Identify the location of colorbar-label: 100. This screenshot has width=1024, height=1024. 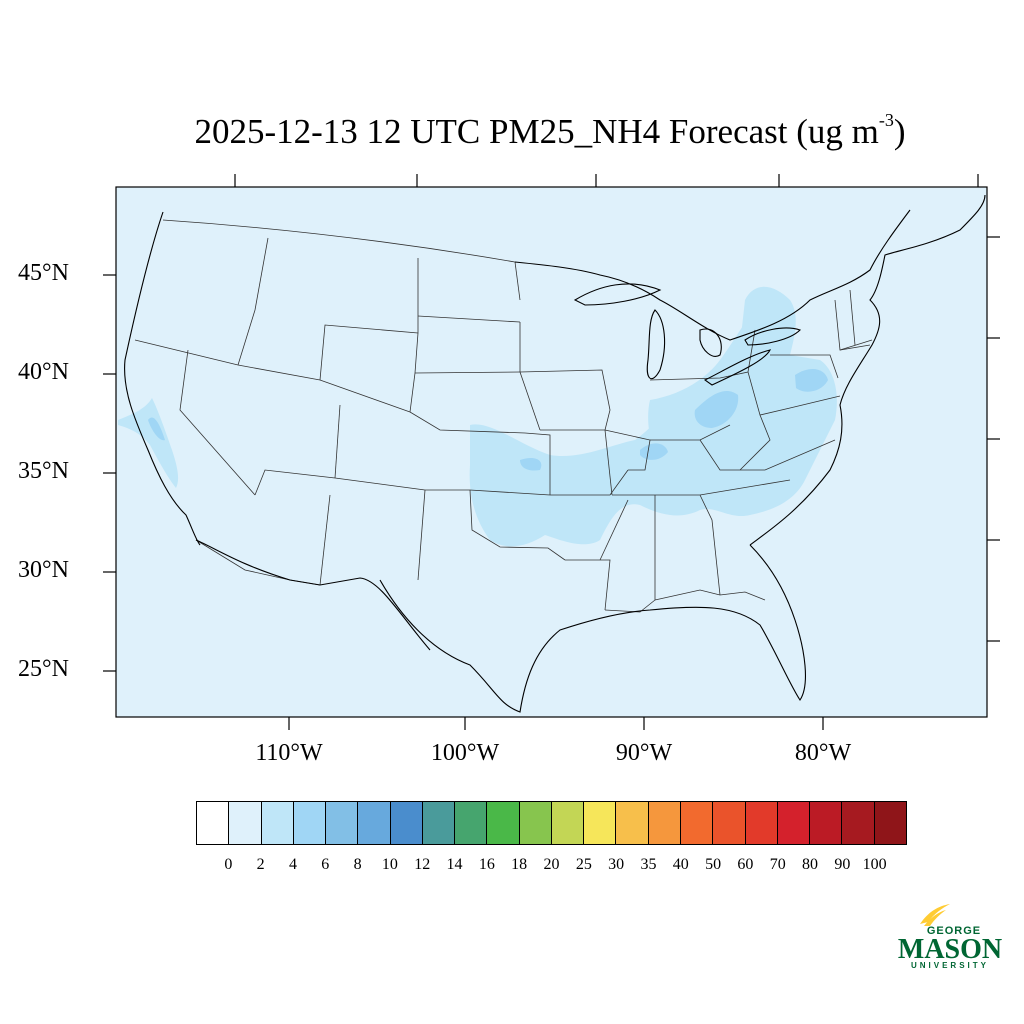
(874, 864).